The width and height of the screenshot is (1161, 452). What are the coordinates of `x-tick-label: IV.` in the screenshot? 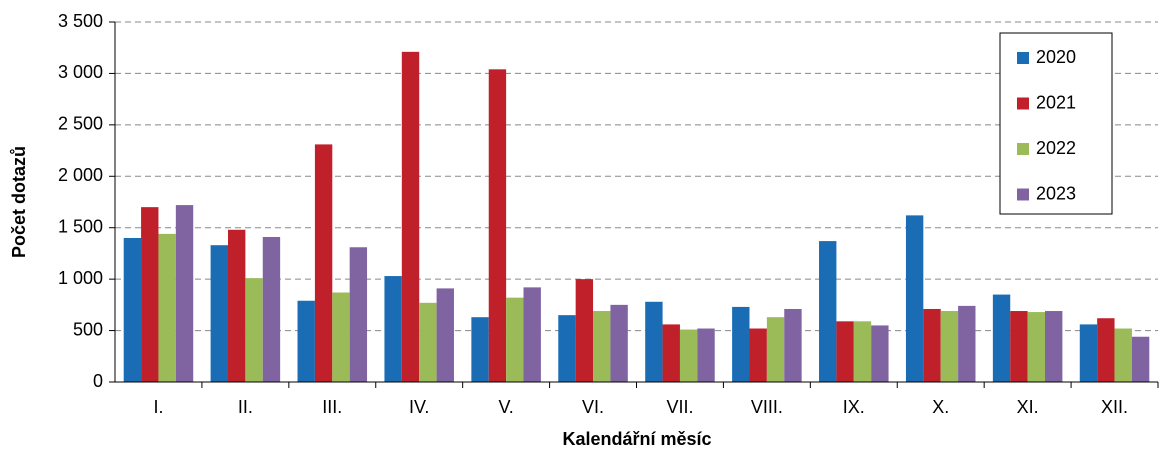 It's located at (419, 407).